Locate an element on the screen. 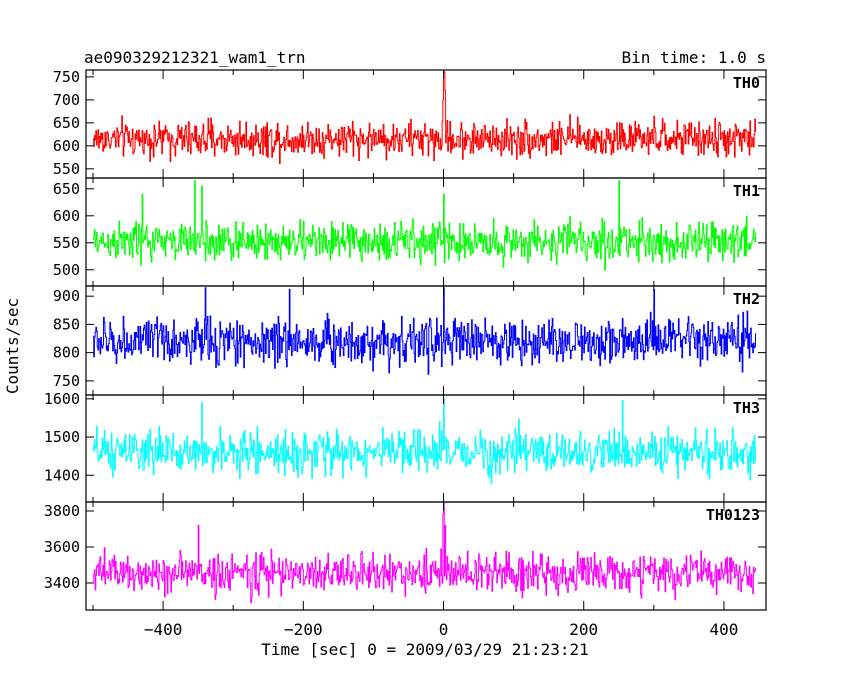 This screenshot has width=850, height=680. bin-time-label: Bin time: 1.0 s is located at coordinates (694, 57).